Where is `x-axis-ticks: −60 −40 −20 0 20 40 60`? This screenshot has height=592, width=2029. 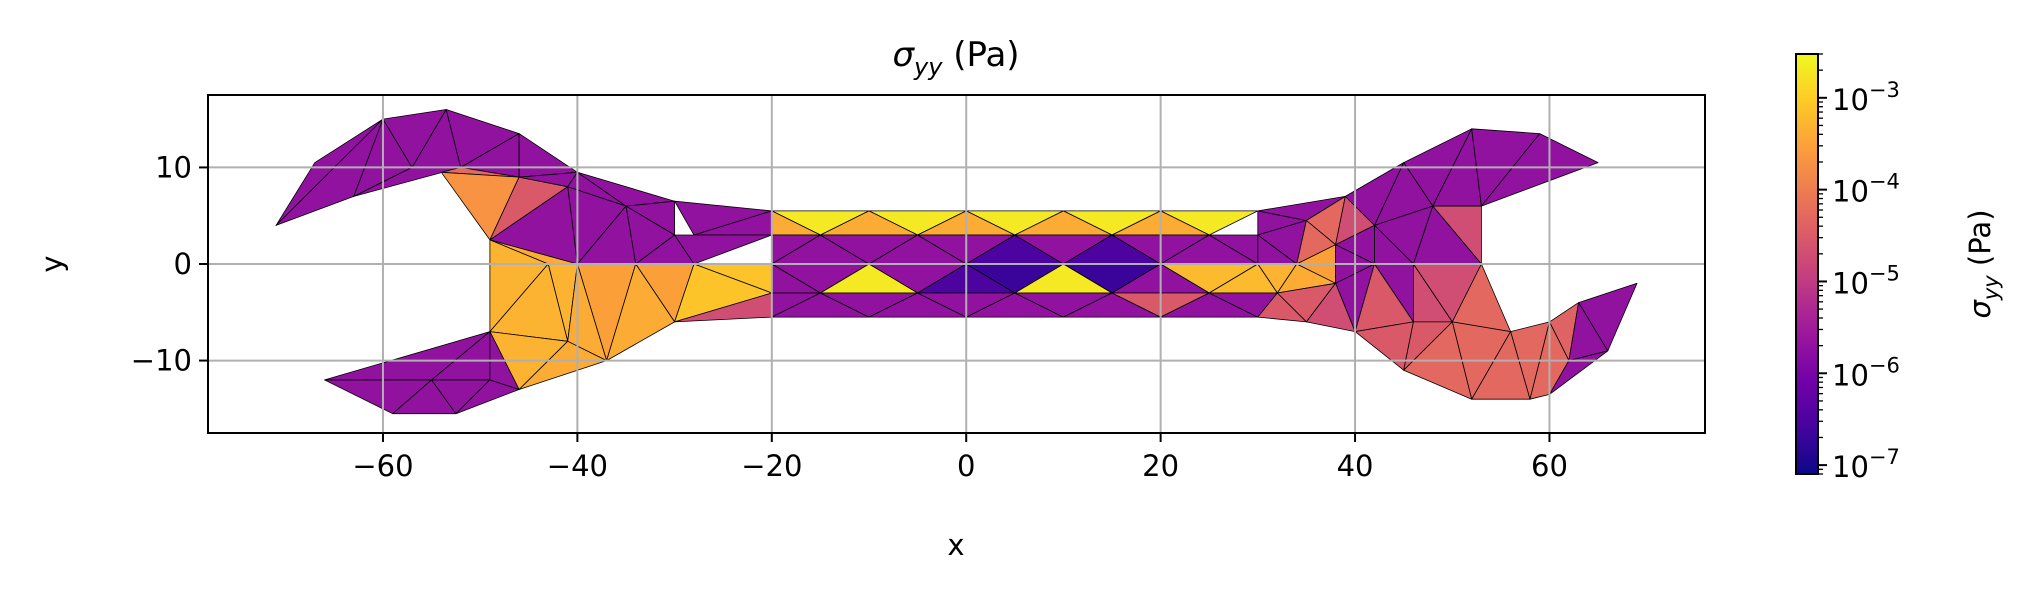 x-axis-ticks: −60 −40 −20 0 20 40 60 is located at coordinates (960, 458).